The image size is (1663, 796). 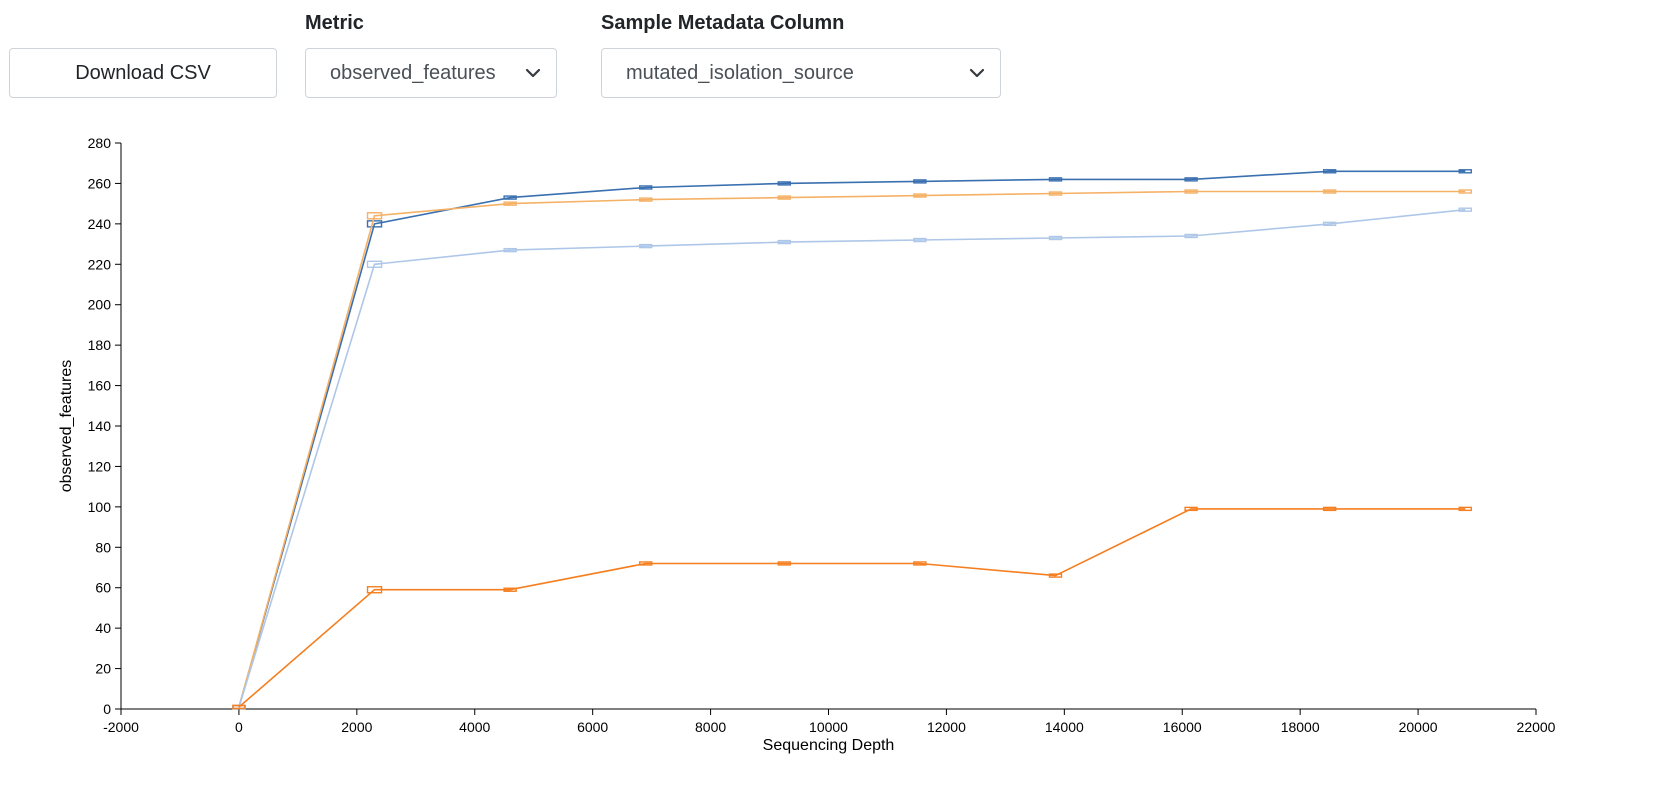 What do you see at coordinates (100, 426) in the screenshot?
I see `y-tick-label: 140` at bounding box center [100, 426].